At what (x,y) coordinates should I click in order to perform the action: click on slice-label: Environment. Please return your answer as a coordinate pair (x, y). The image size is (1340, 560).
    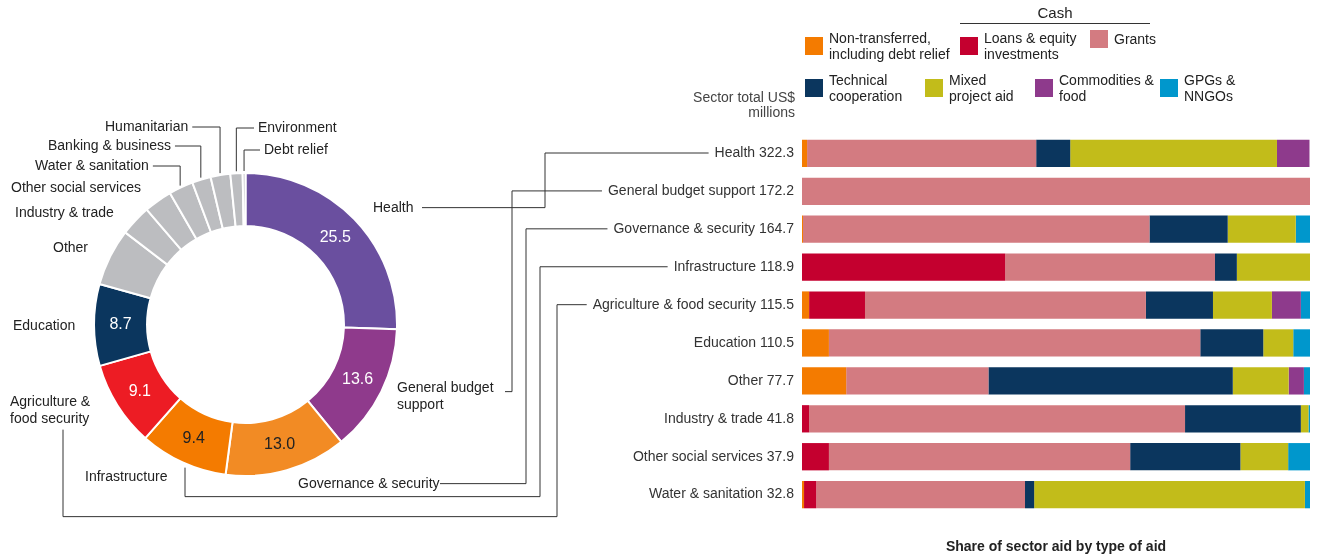
    Looking at the image, I should click on (297, 126).